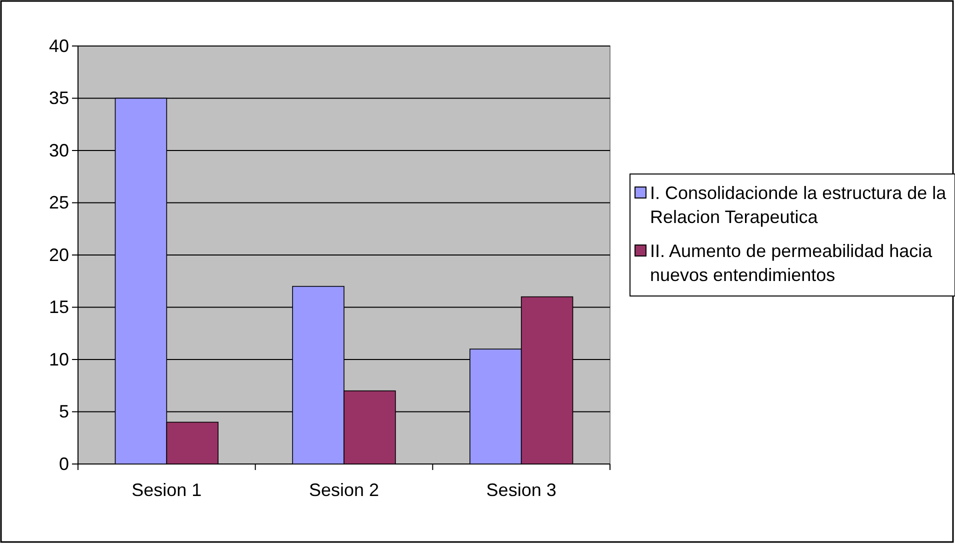  What do you see at coordinates (63, 412) in the screenshot?
I see `y-tick-label: 5` at bounding box center [63, 412].